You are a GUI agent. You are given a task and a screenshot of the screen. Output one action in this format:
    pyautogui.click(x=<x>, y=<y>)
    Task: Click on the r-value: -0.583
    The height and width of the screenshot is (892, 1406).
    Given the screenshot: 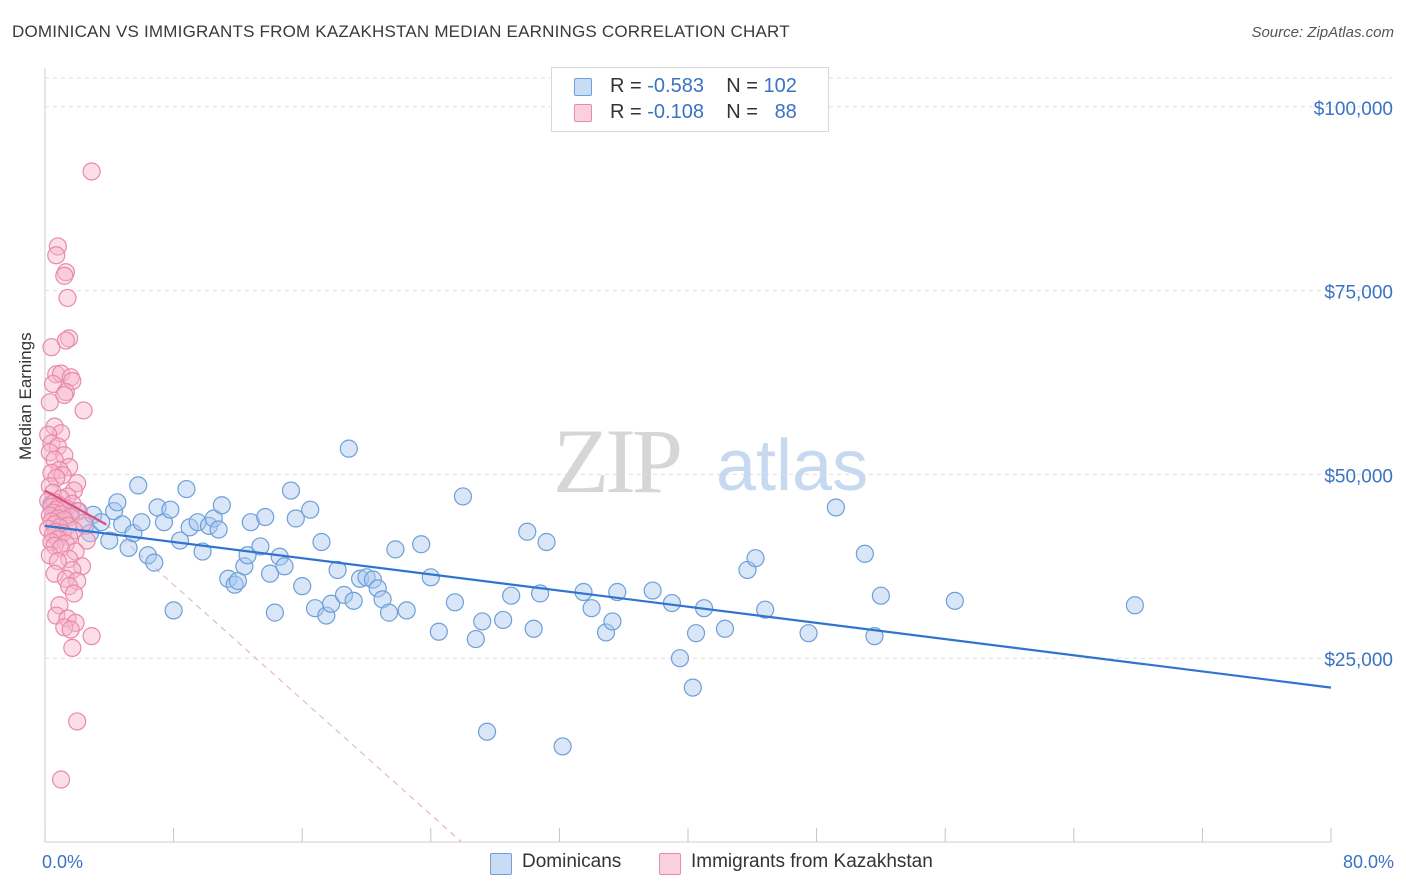 What is the action you would take?
    pyautogui.click(x=675, y=86)
    